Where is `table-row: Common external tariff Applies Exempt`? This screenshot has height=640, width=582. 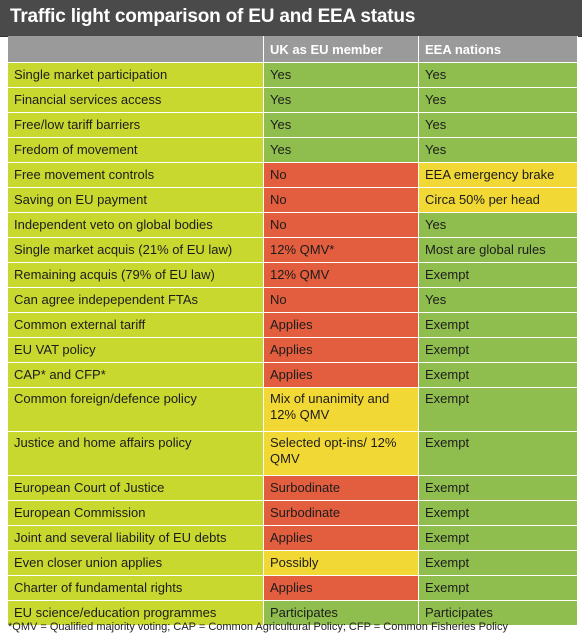 table-row: Common external tariff Applies Exempt is located at coordinates (293, 325).